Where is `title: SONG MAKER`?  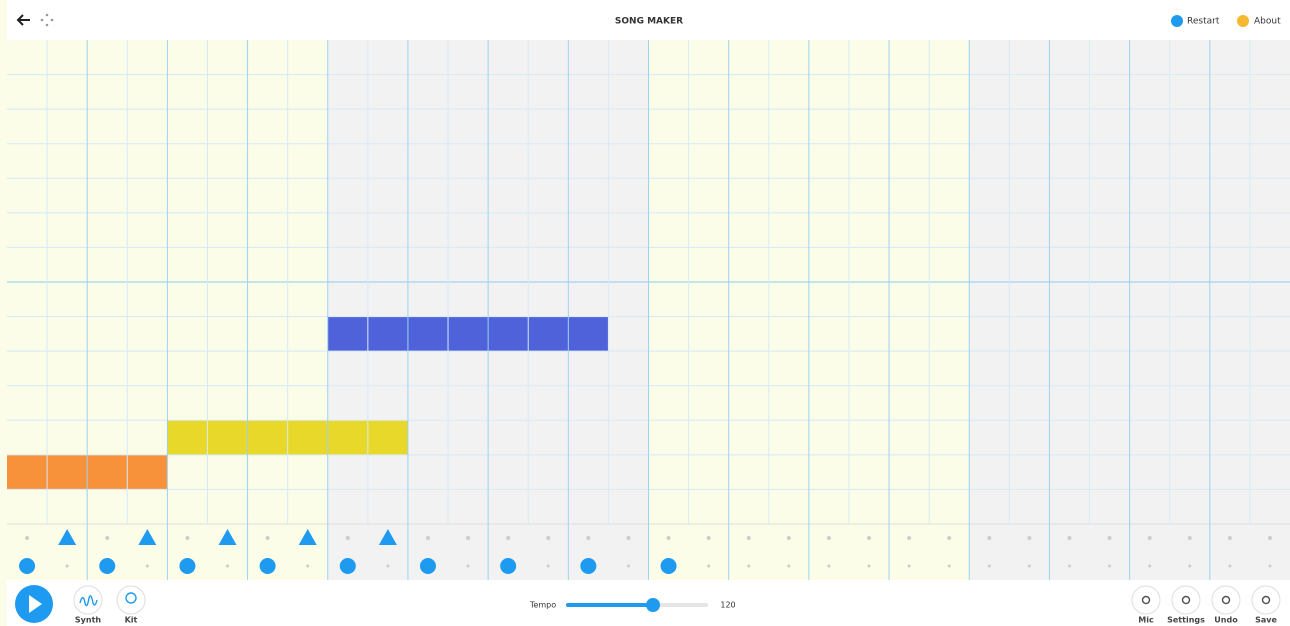 title: SONG MAKER is located at coordinates (649, 22).